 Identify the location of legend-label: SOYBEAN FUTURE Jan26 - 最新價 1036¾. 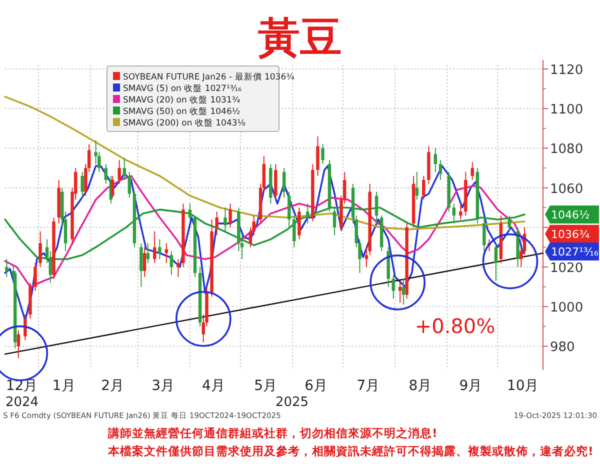
(208, 77).